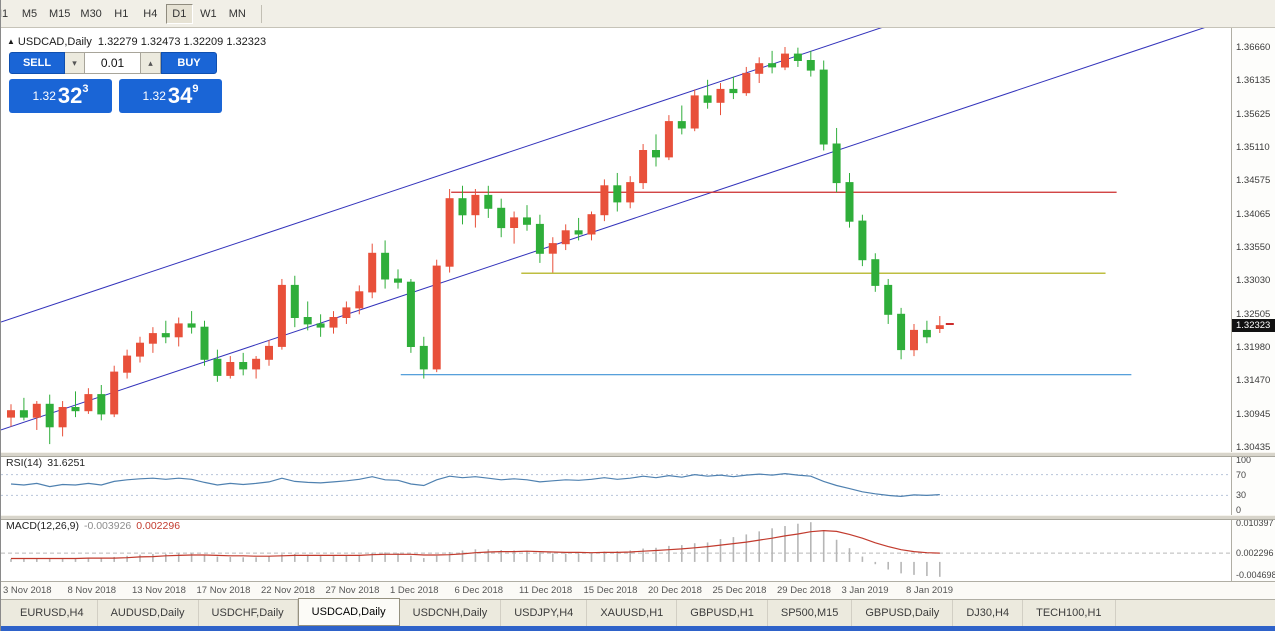  Describe the element at coordinates (988, 613) in the screenshot. I see `tab-dj30-h4: DJ30,H4` at that location.